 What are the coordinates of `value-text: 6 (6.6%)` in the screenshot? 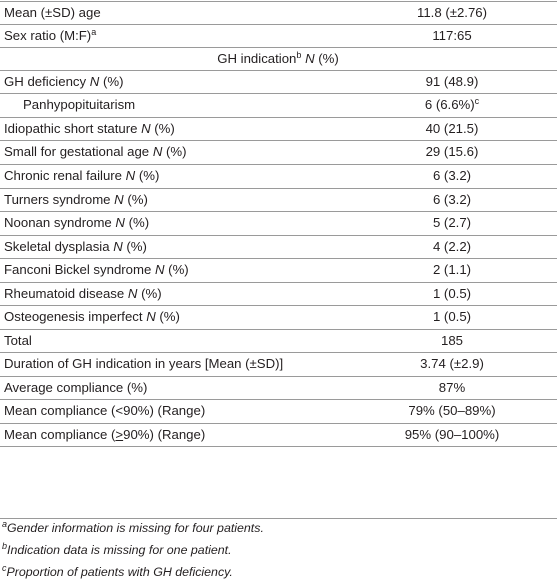 It's located at (449, 104).